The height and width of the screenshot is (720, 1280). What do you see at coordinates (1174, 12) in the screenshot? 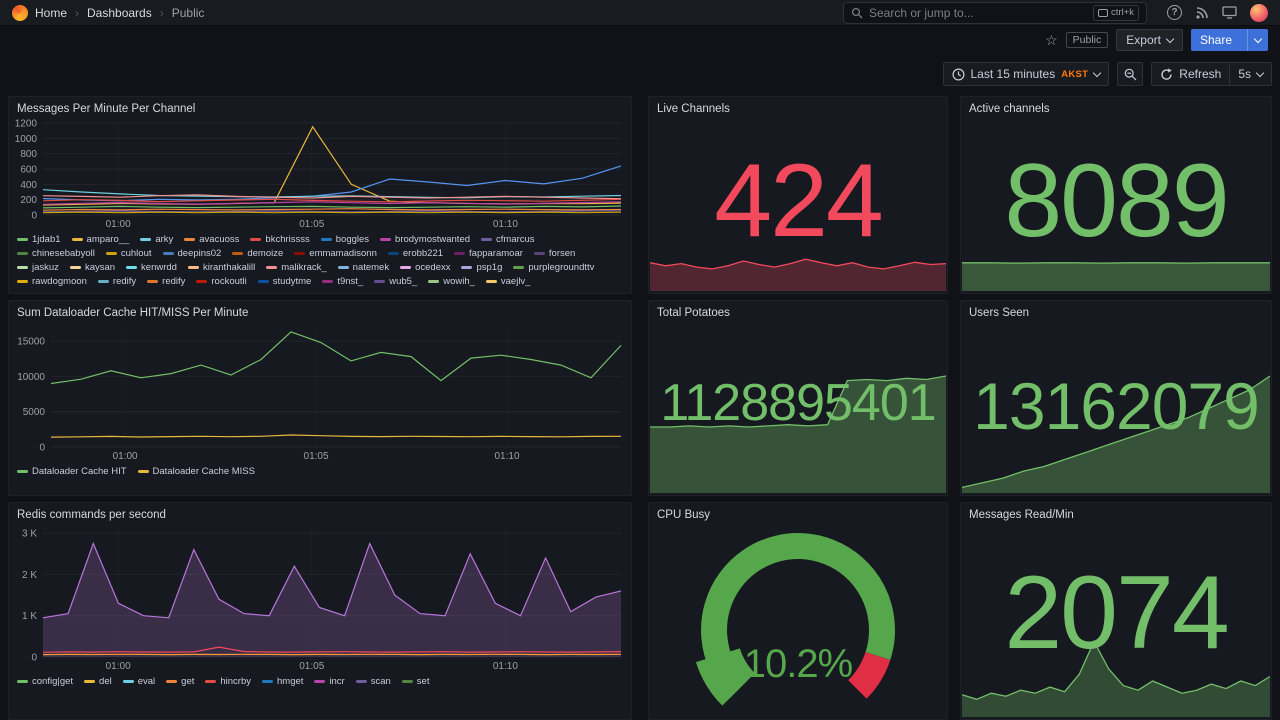
I see `help-icon: ?` at bounding box center [1174, 12].